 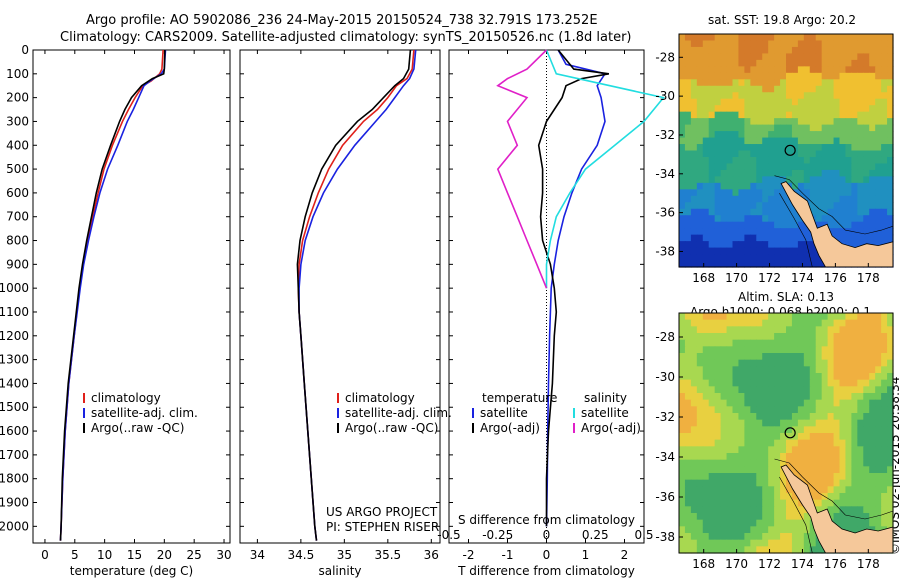 What do you see at coordinates (586, 555) in the screenshot?
I see `x-tick-label: 1` at bounding box center [586, 555].